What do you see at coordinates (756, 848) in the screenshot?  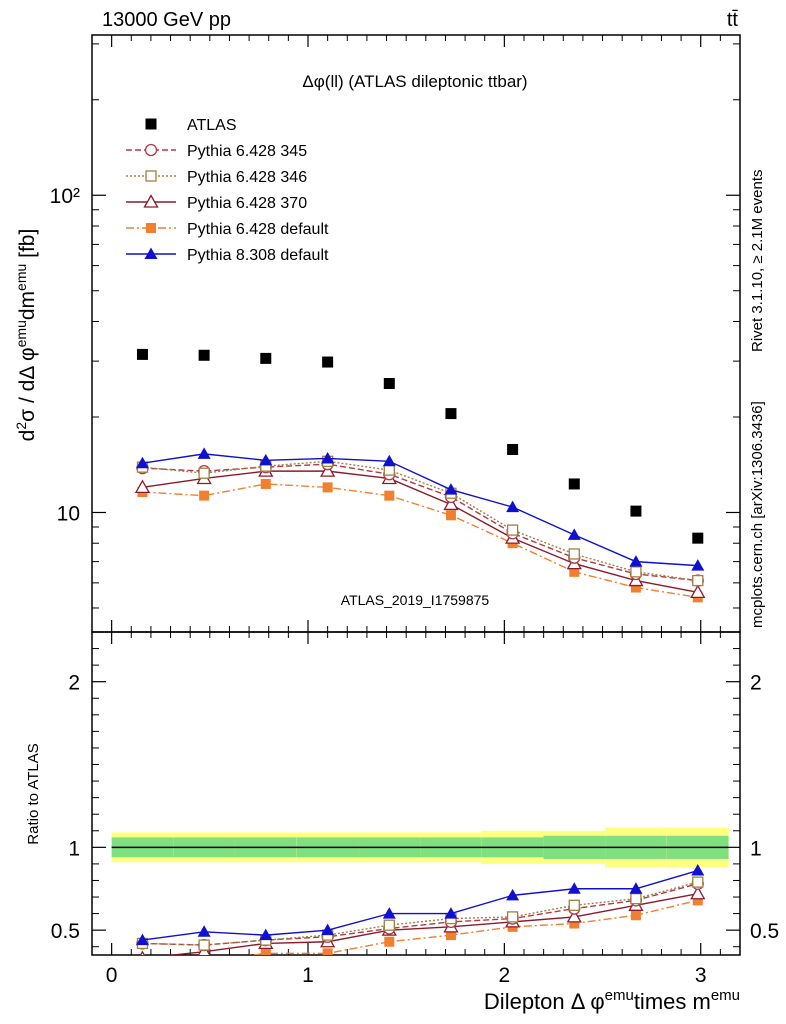 I see `ratio-tick-label-right: 1` at bounding box center [756, 848].